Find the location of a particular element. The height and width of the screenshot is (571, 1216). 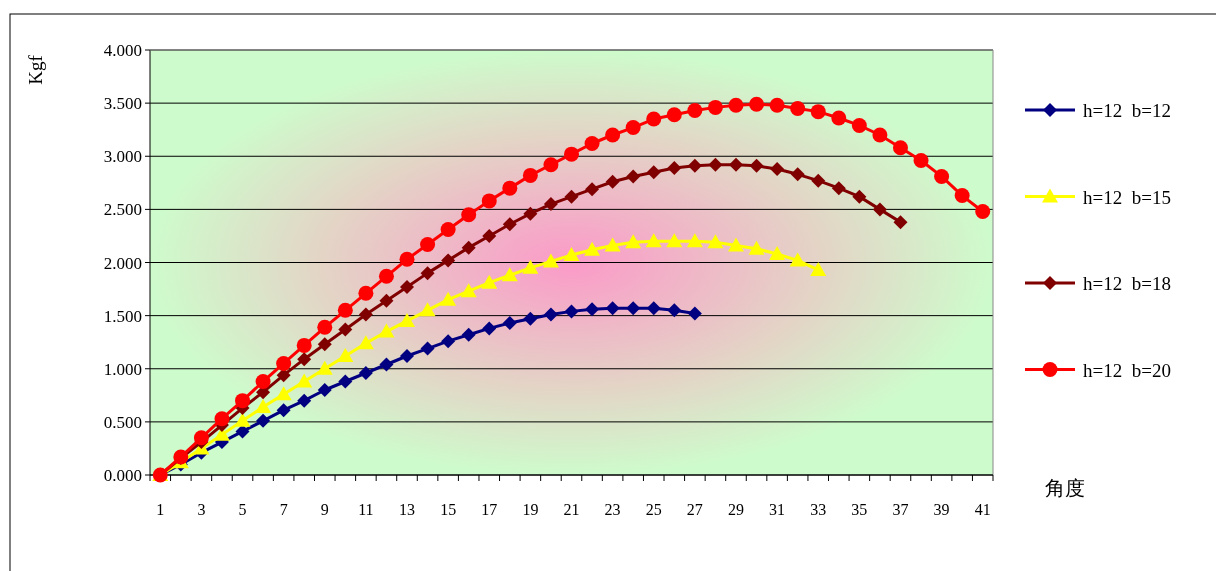

y-tick-label: 2.500 is located at coordinates (122, 210).